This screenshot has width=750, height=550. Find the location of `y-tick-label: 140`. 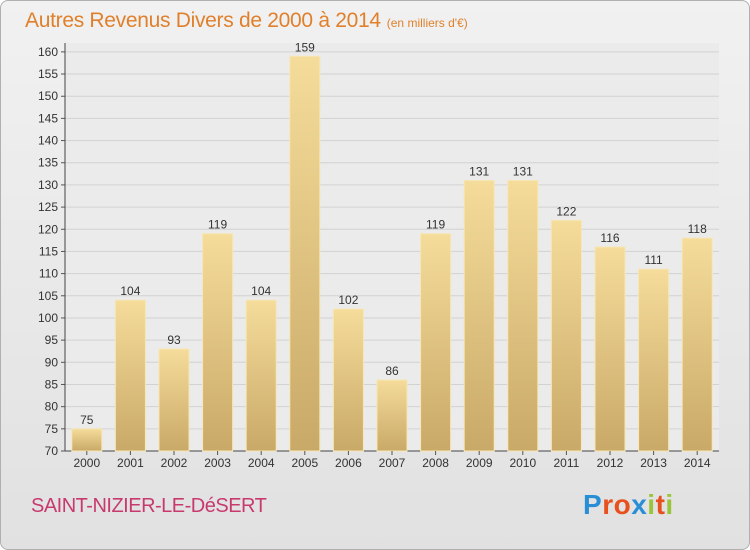

y-tick-label: 140 is located at coordinates (48, 141).